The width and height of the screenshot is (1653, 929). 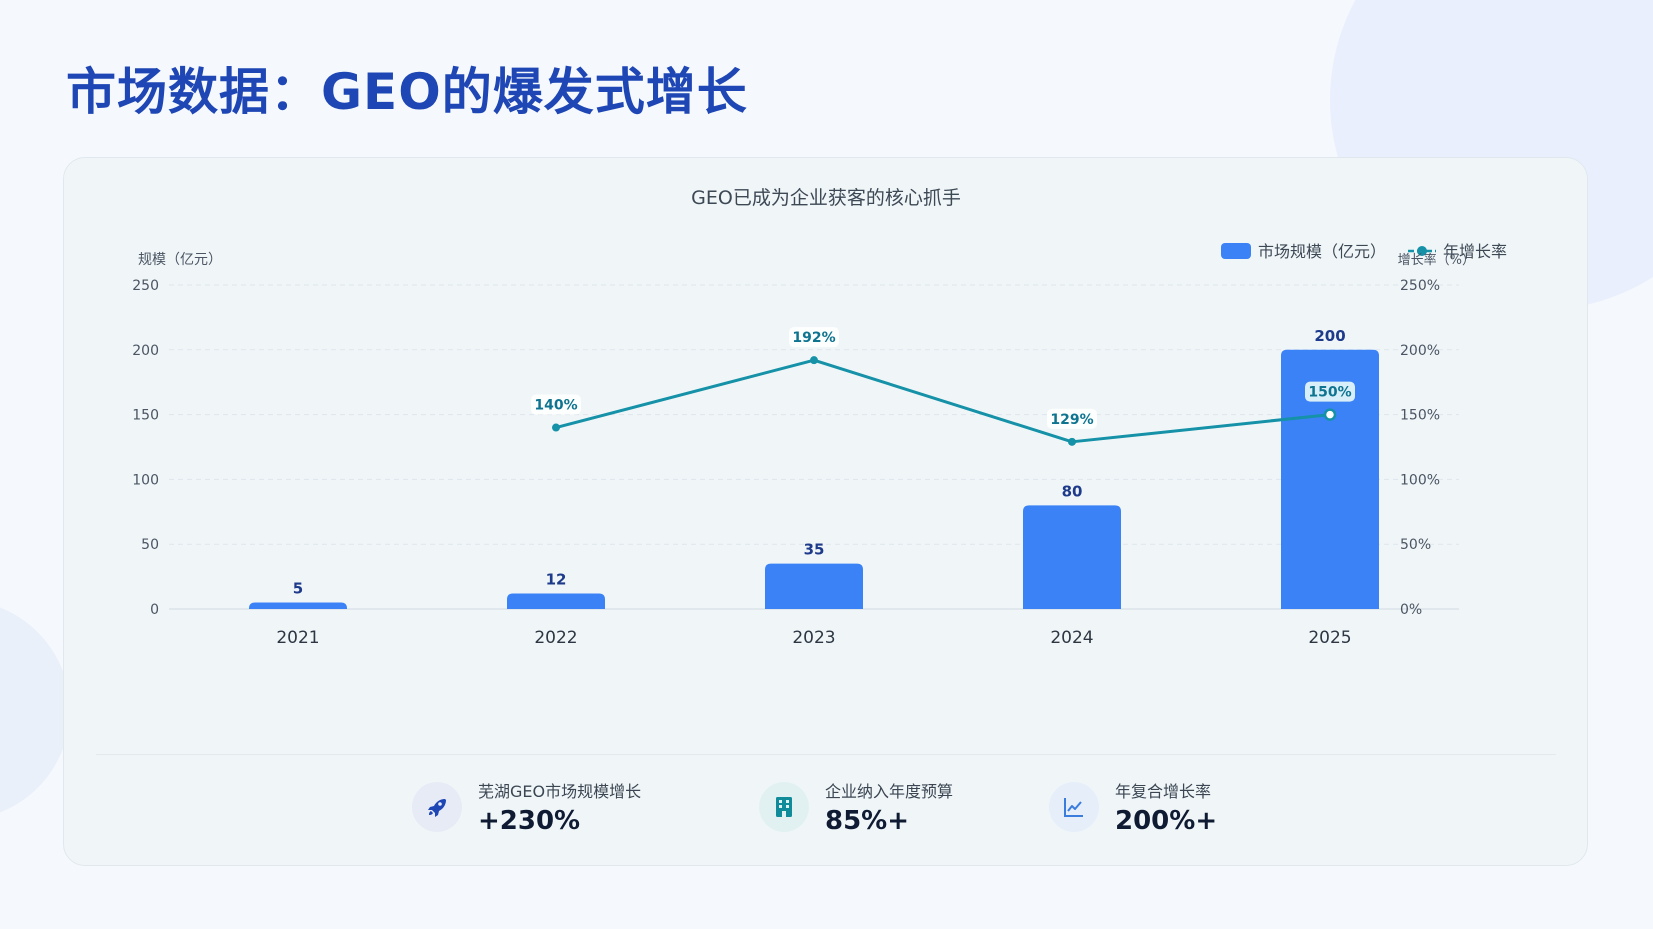 What do you see at coordinates (298, 589) in the screenshot?
I see `bar-value-label: 5` at bounding box center [298, 589].